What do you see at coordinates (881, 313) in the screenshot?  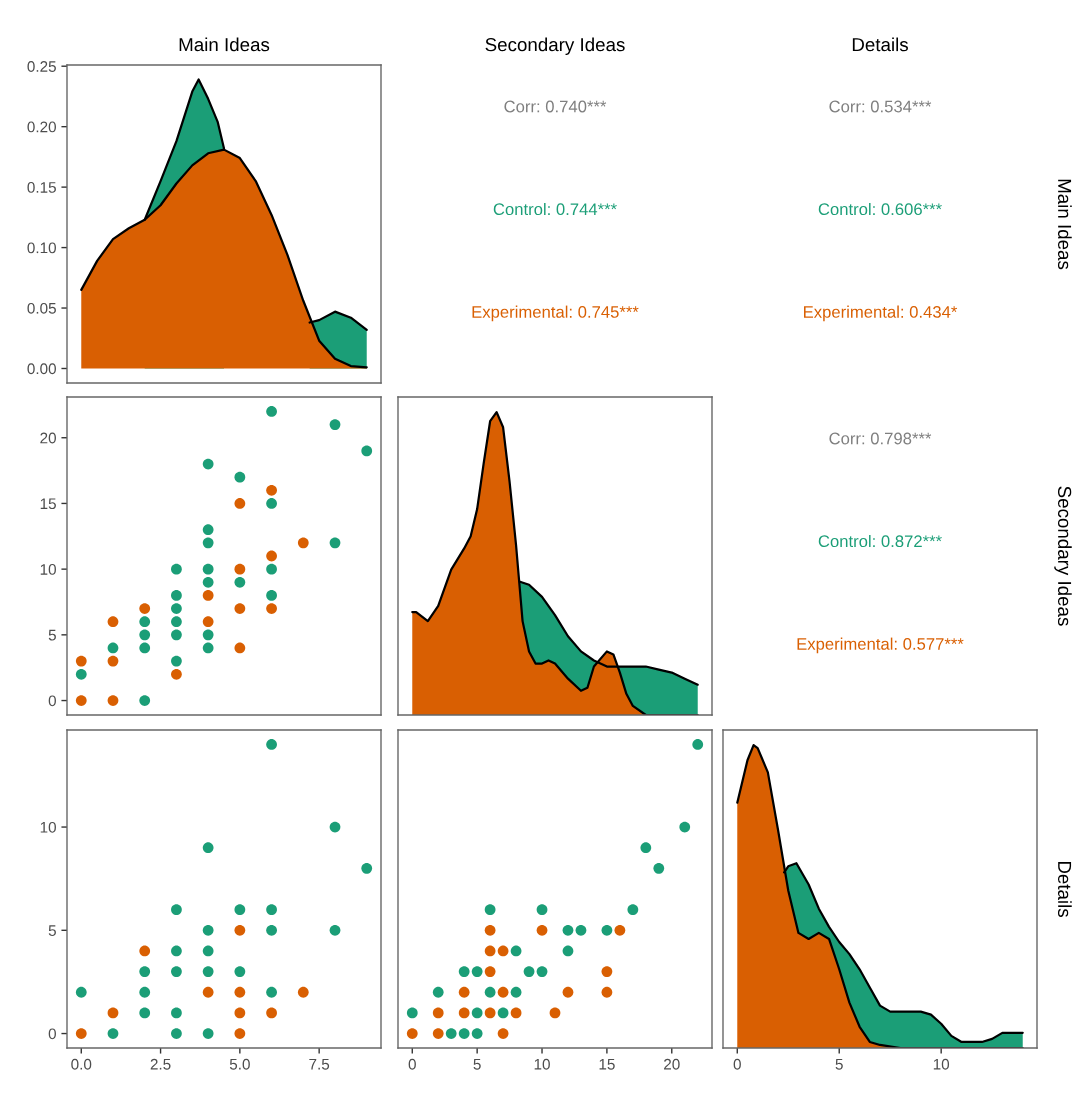 I see `text: Experimental: 0.434*` at bounding box center [881, 313].